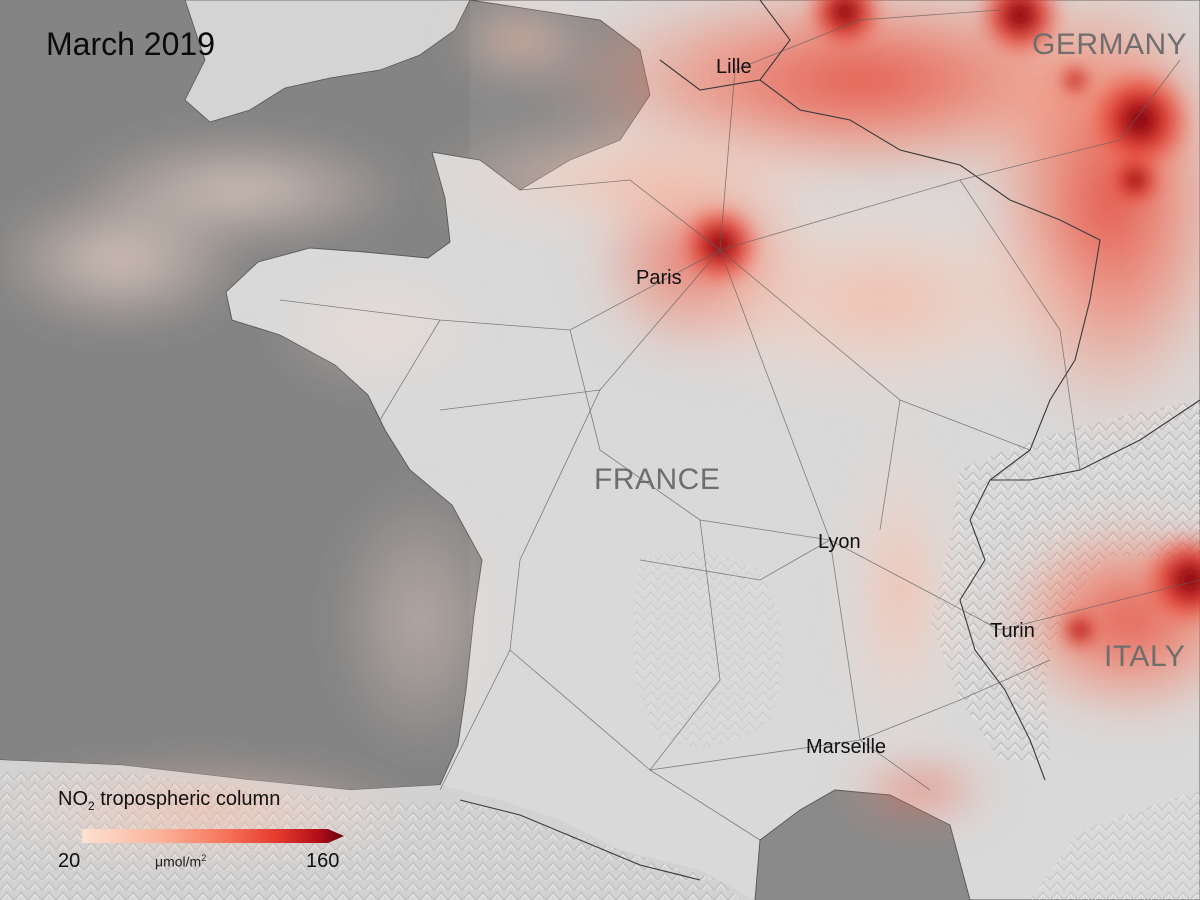 The width and height of the screenshot is (1200, 900). I want to click on legend-min-value: 20, so click(69, 861).